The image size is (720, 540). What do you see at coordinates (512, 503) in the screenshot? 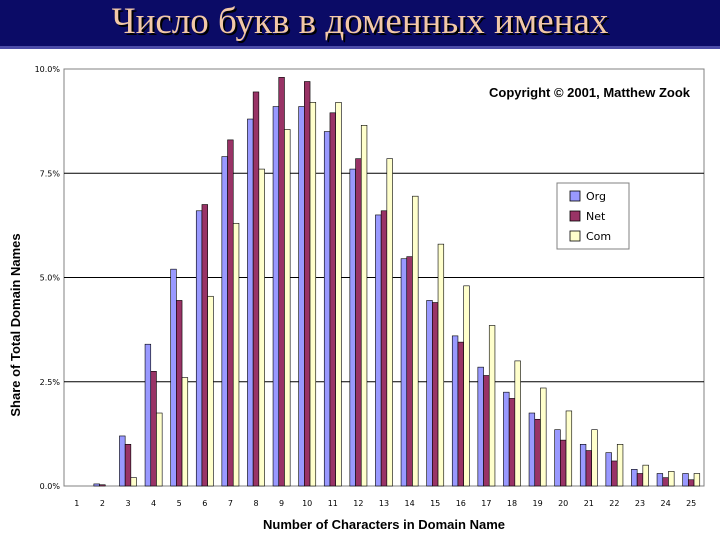
I see `x-tick-label: 18` at bounding box center [512, 503].